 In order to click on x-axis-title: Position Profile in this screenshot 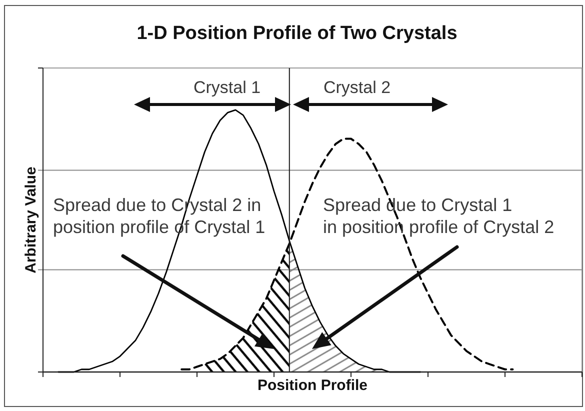, I will do `click(312, 385)`.